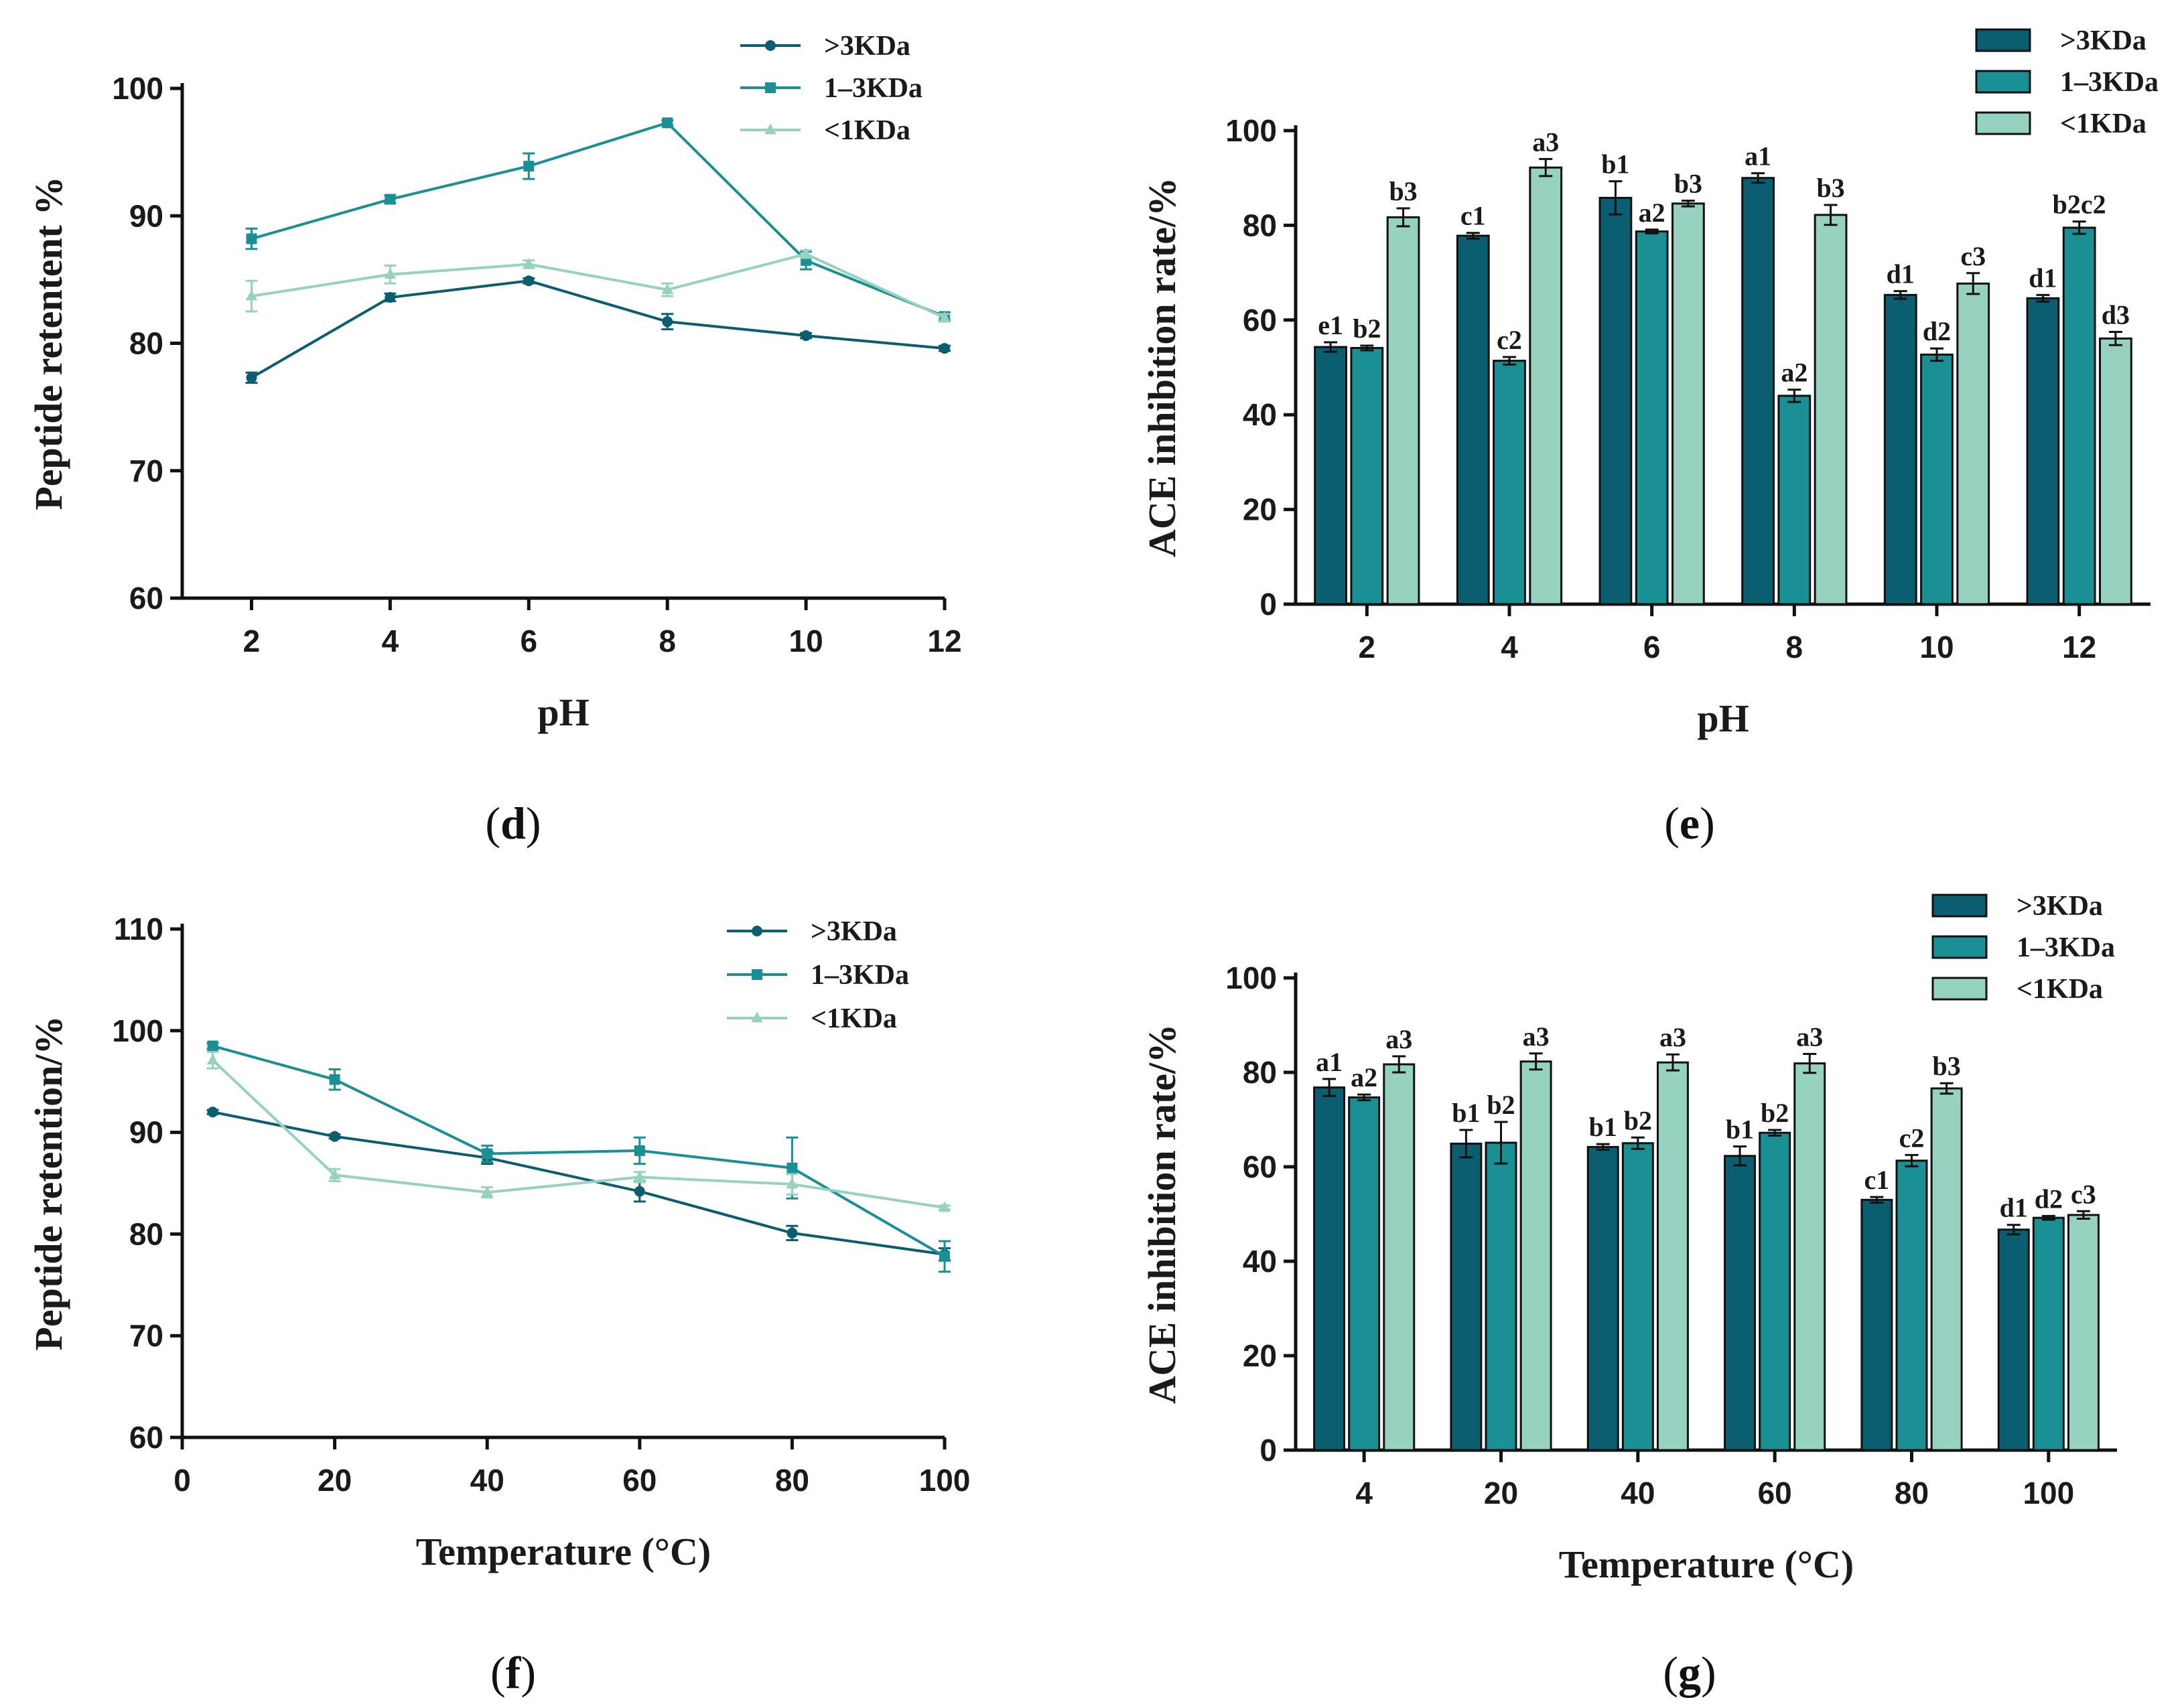 Image resolution: width=2184 pixels, height=1708 pixels. What do you see at coordinates (1162, 367) in the screenshot?
I see `y-axis-title: ACE inhibition rate/%` at bounding box center [1162, 367].